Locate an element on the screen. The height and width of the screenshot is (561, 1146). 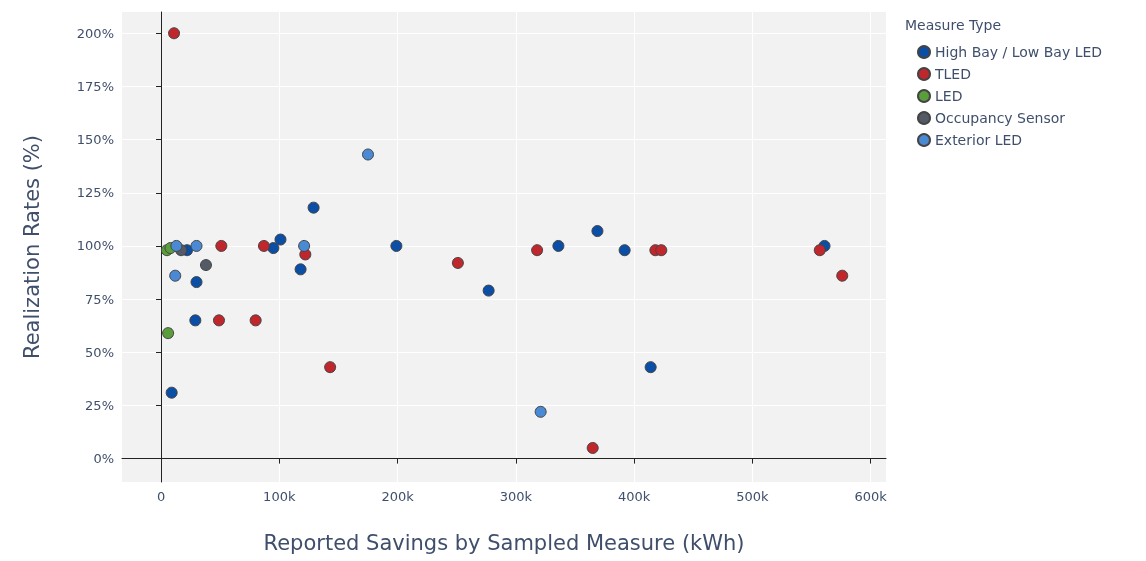
x-axis-title: Reported Savings by Sampled Measure (kWh) is located at coordinates (504, 542).